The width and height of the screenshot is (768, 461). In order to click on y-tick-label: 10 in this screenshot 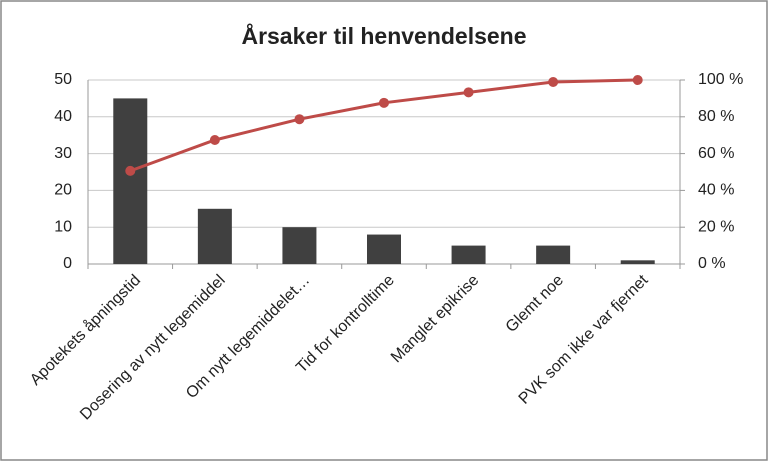, I will do `click(63, 226)`.